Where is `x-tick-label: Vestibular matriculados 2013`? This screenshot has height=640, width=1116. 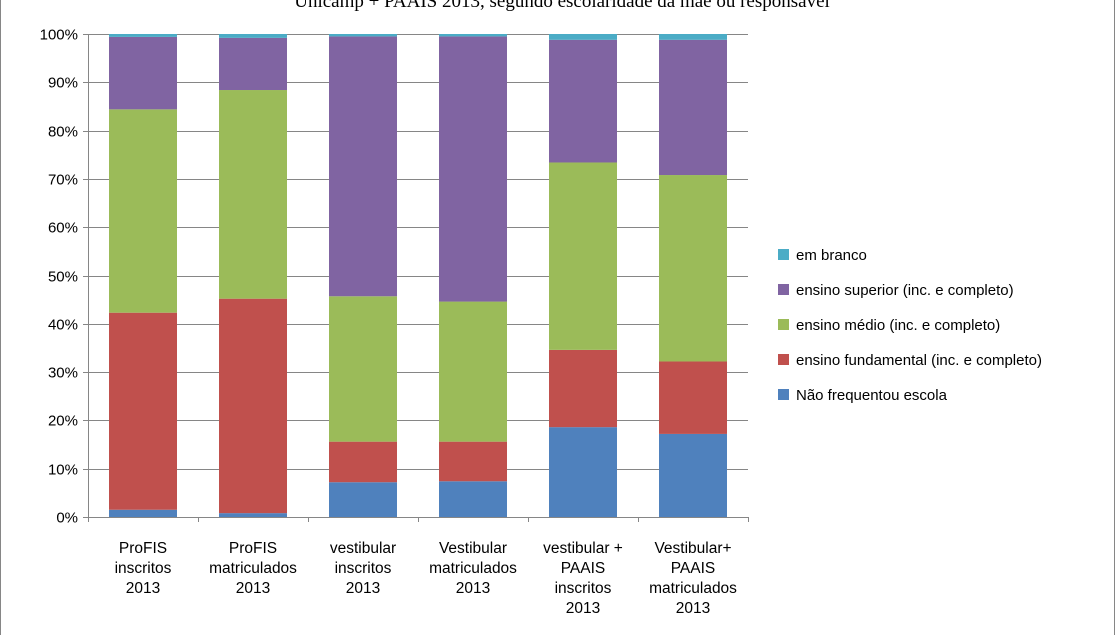
x-tick-label: Vestibular matriculados 2013 is located at coordinates (473, 568).